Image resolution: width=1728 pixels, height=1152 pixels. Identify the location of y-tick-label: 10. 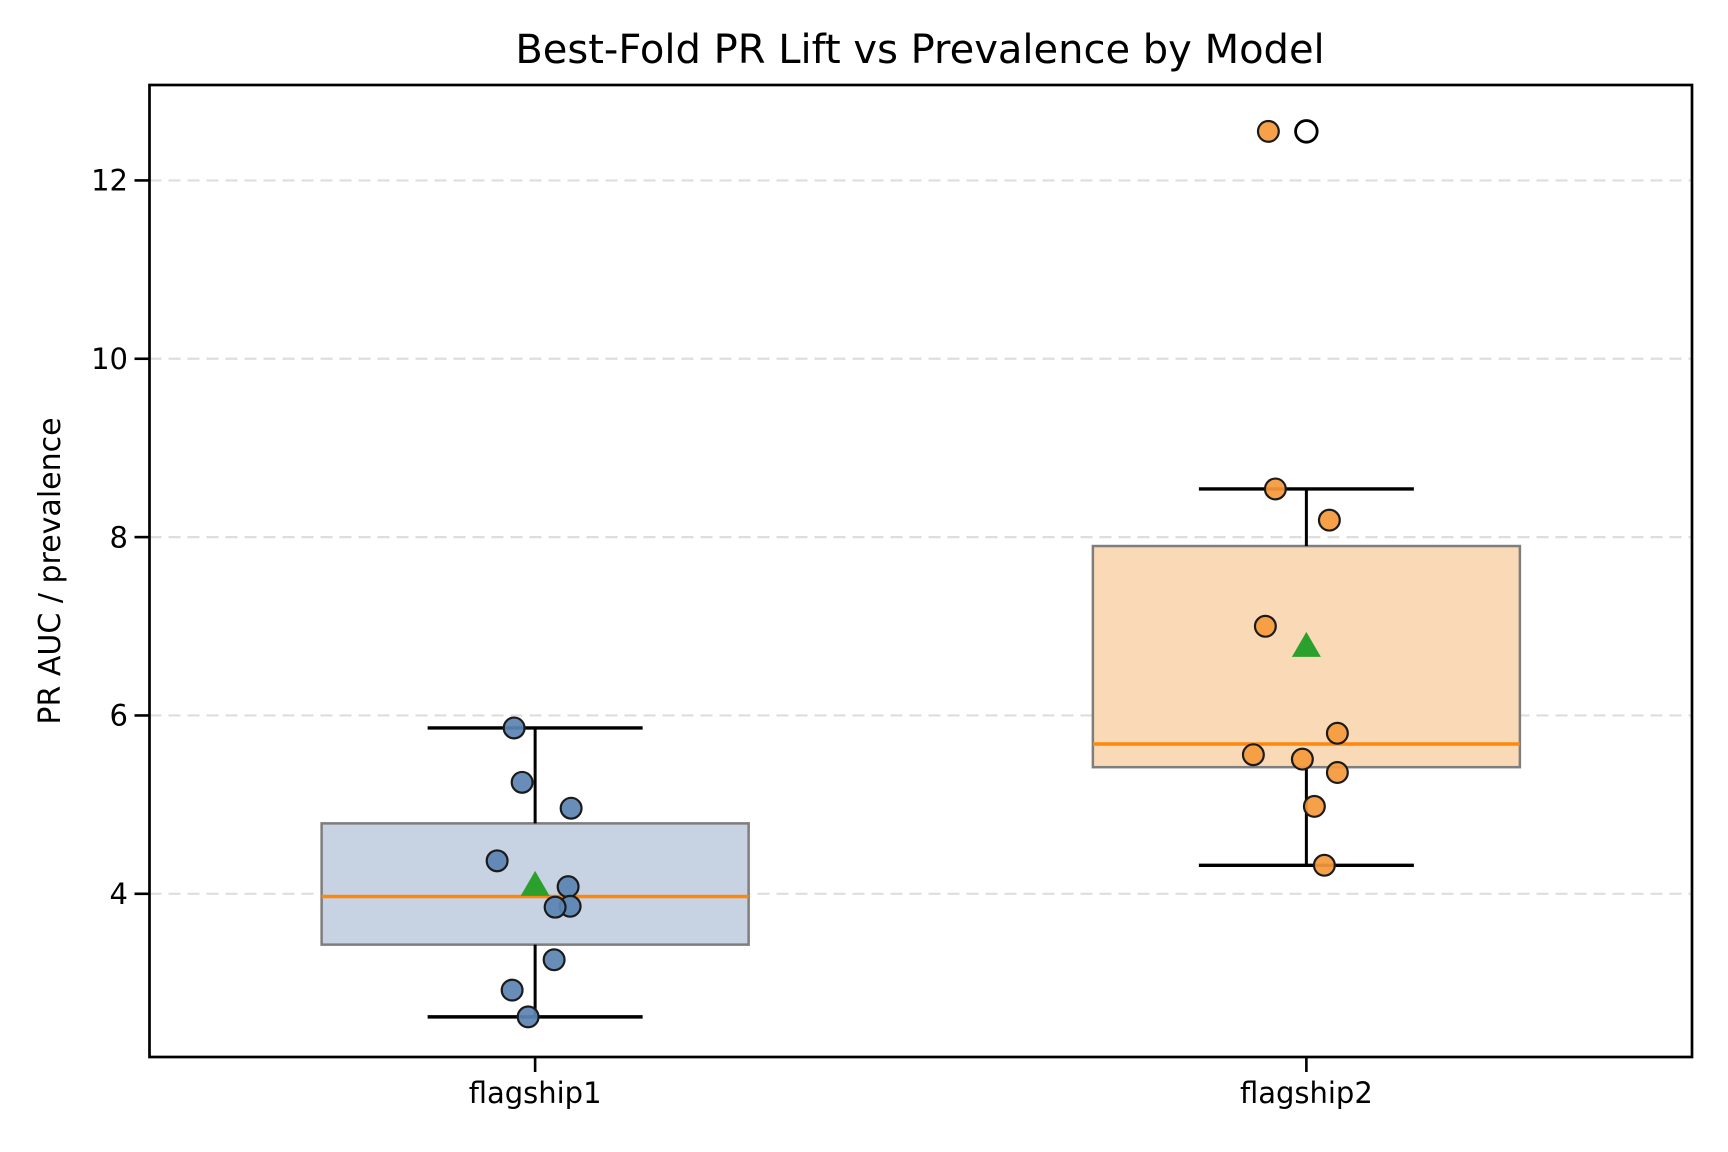
(109, 359).